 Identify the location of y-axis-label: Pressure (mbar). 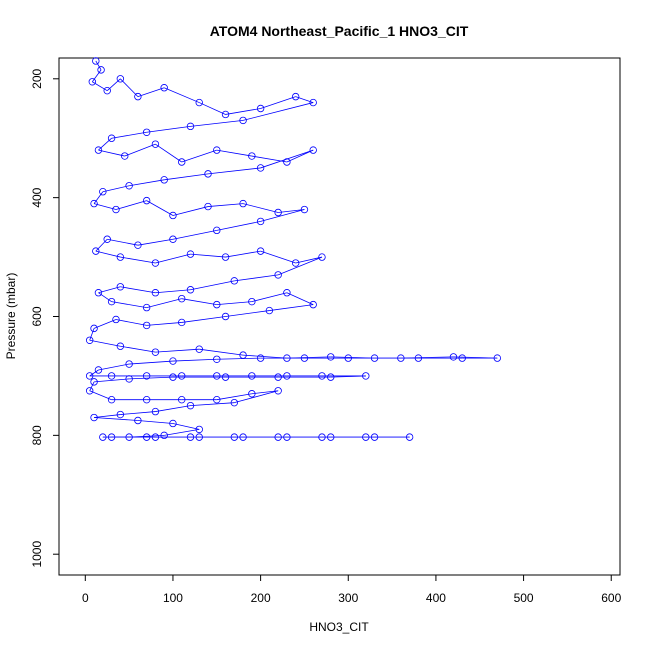
(11, 316).